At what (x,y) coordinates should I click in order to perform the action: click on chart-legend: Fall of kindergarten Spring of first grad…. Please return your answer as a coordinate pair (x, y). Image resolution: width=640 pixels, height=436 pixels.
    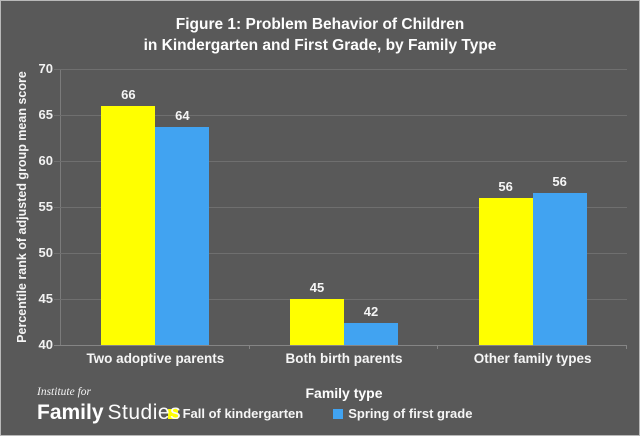
    Looking at the image, I should click on (320, 413).